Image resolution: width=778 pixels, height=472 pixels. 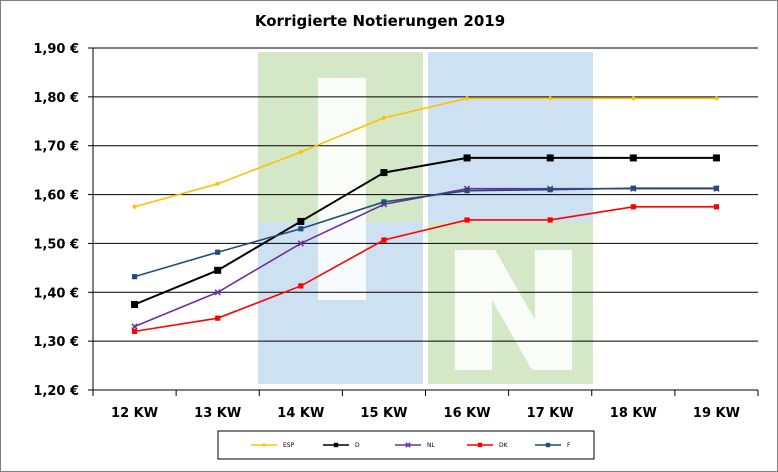 I want to click on y-tick-label: 1,40 €, so click(x=56, y=293).